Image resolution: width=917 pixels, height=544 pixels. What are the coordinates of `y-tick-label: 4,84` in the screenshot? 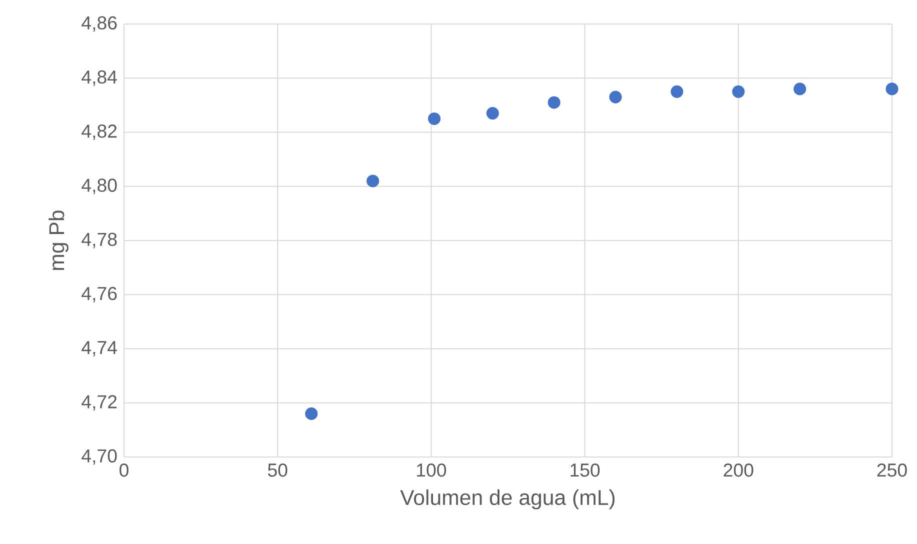 It's located at (99, 78).